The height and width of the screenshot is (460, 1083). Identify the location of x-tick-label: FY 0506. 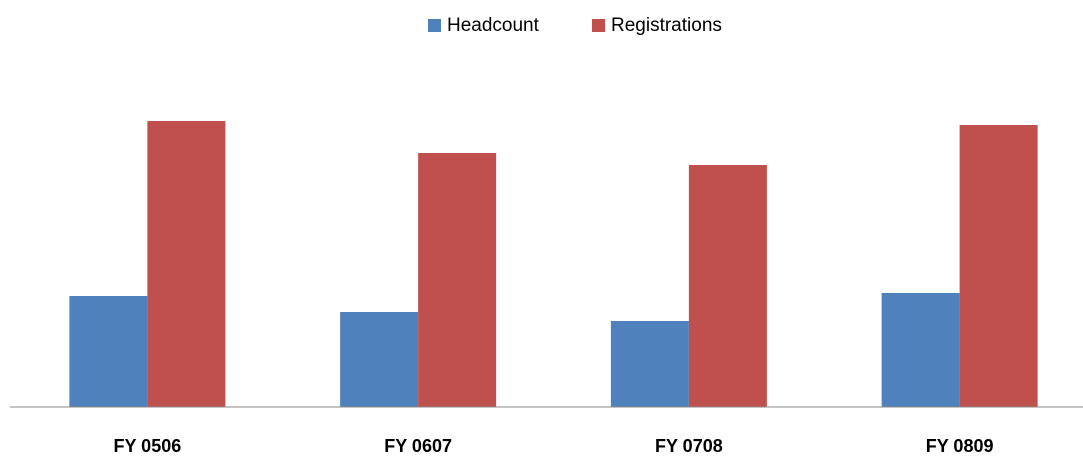
(148, 446).